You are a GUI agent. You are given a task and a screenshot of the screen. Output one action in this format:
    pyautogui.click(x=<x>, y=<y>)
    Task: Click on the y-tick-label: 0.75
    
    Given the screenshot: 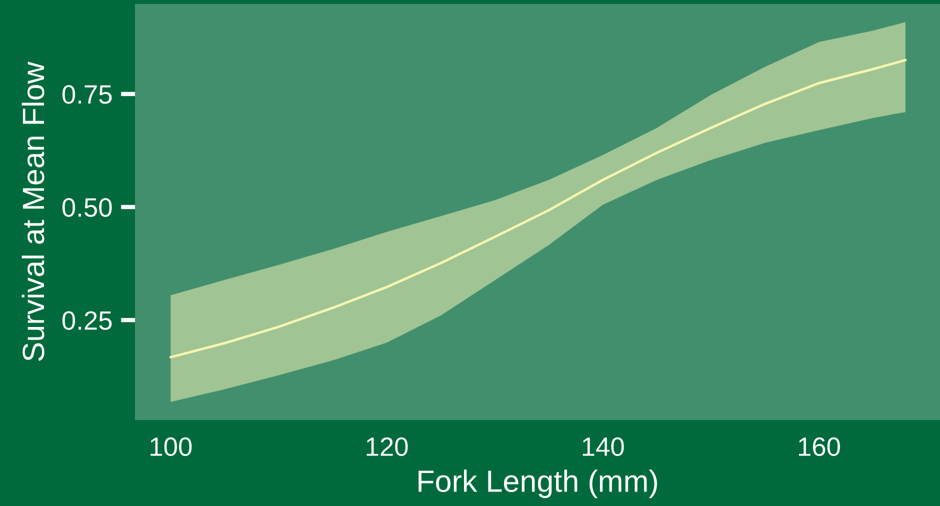 What is the action you would take?
    pyautogui.click(x=87, y=94)
    